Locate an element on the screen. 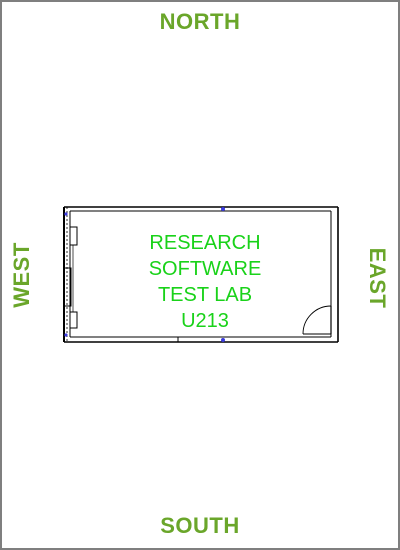 Image resolution: width=400 pixels, height=550 pixels. north-label: NORTH is located at coordinates (200, 21).